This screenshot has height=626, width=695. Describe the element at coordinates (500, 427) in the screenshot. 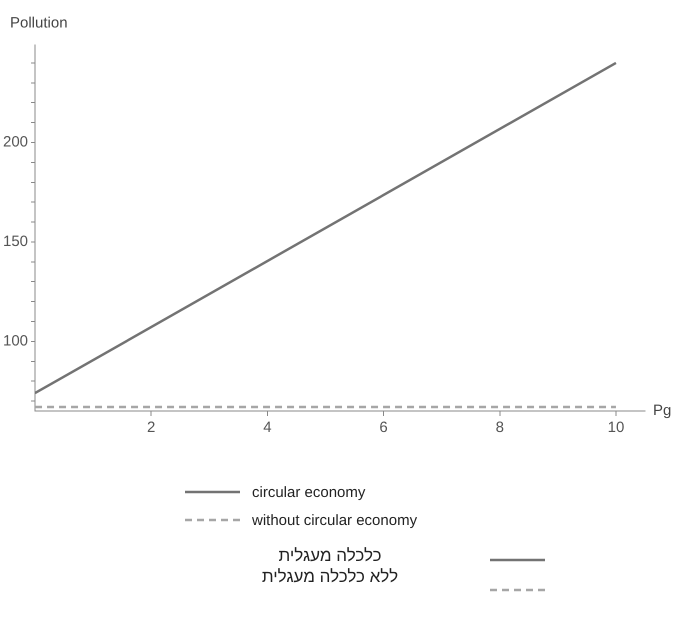

I see `x-tick-label: 8` at that location.